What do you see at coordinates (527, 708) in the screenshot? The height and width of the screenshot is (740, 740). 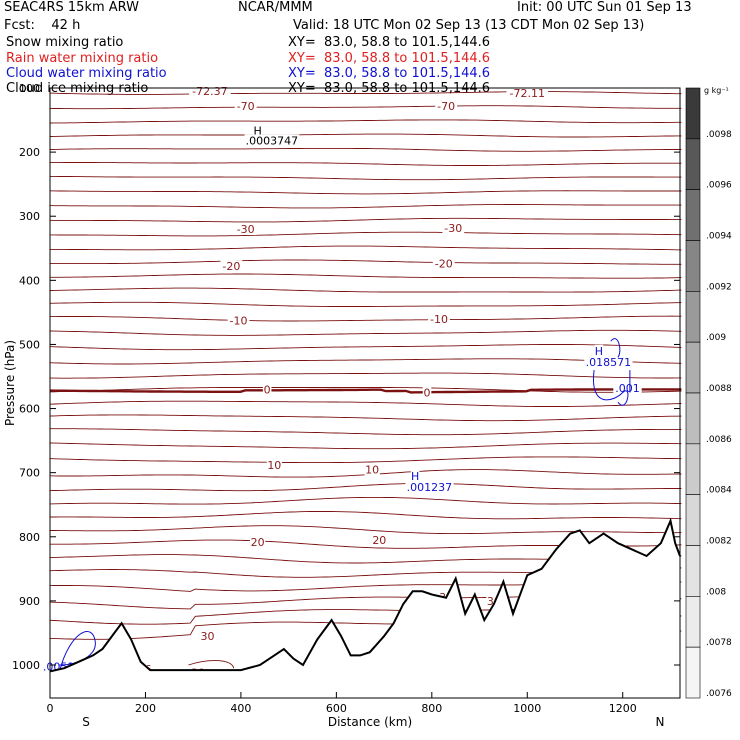 I see `x-tick-label: 1000` at bounding box center [527, 708].